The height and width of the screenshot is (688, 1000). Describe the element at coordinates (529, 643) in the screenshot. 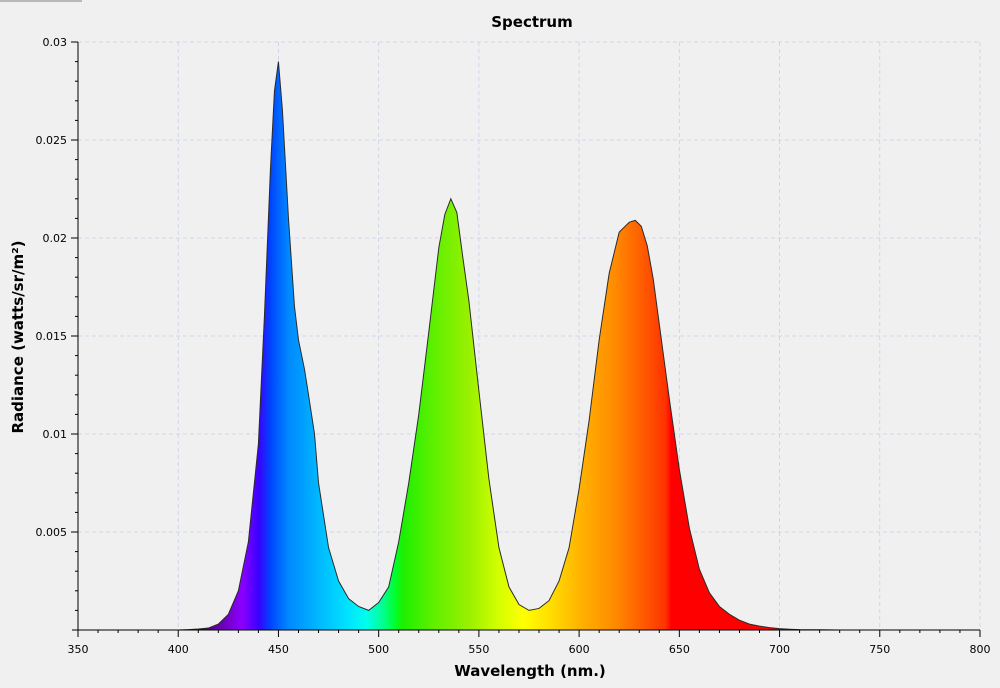

I see `x-axis-ticks: 350 400 450 500 550 600 650 700 750 800` at that location.